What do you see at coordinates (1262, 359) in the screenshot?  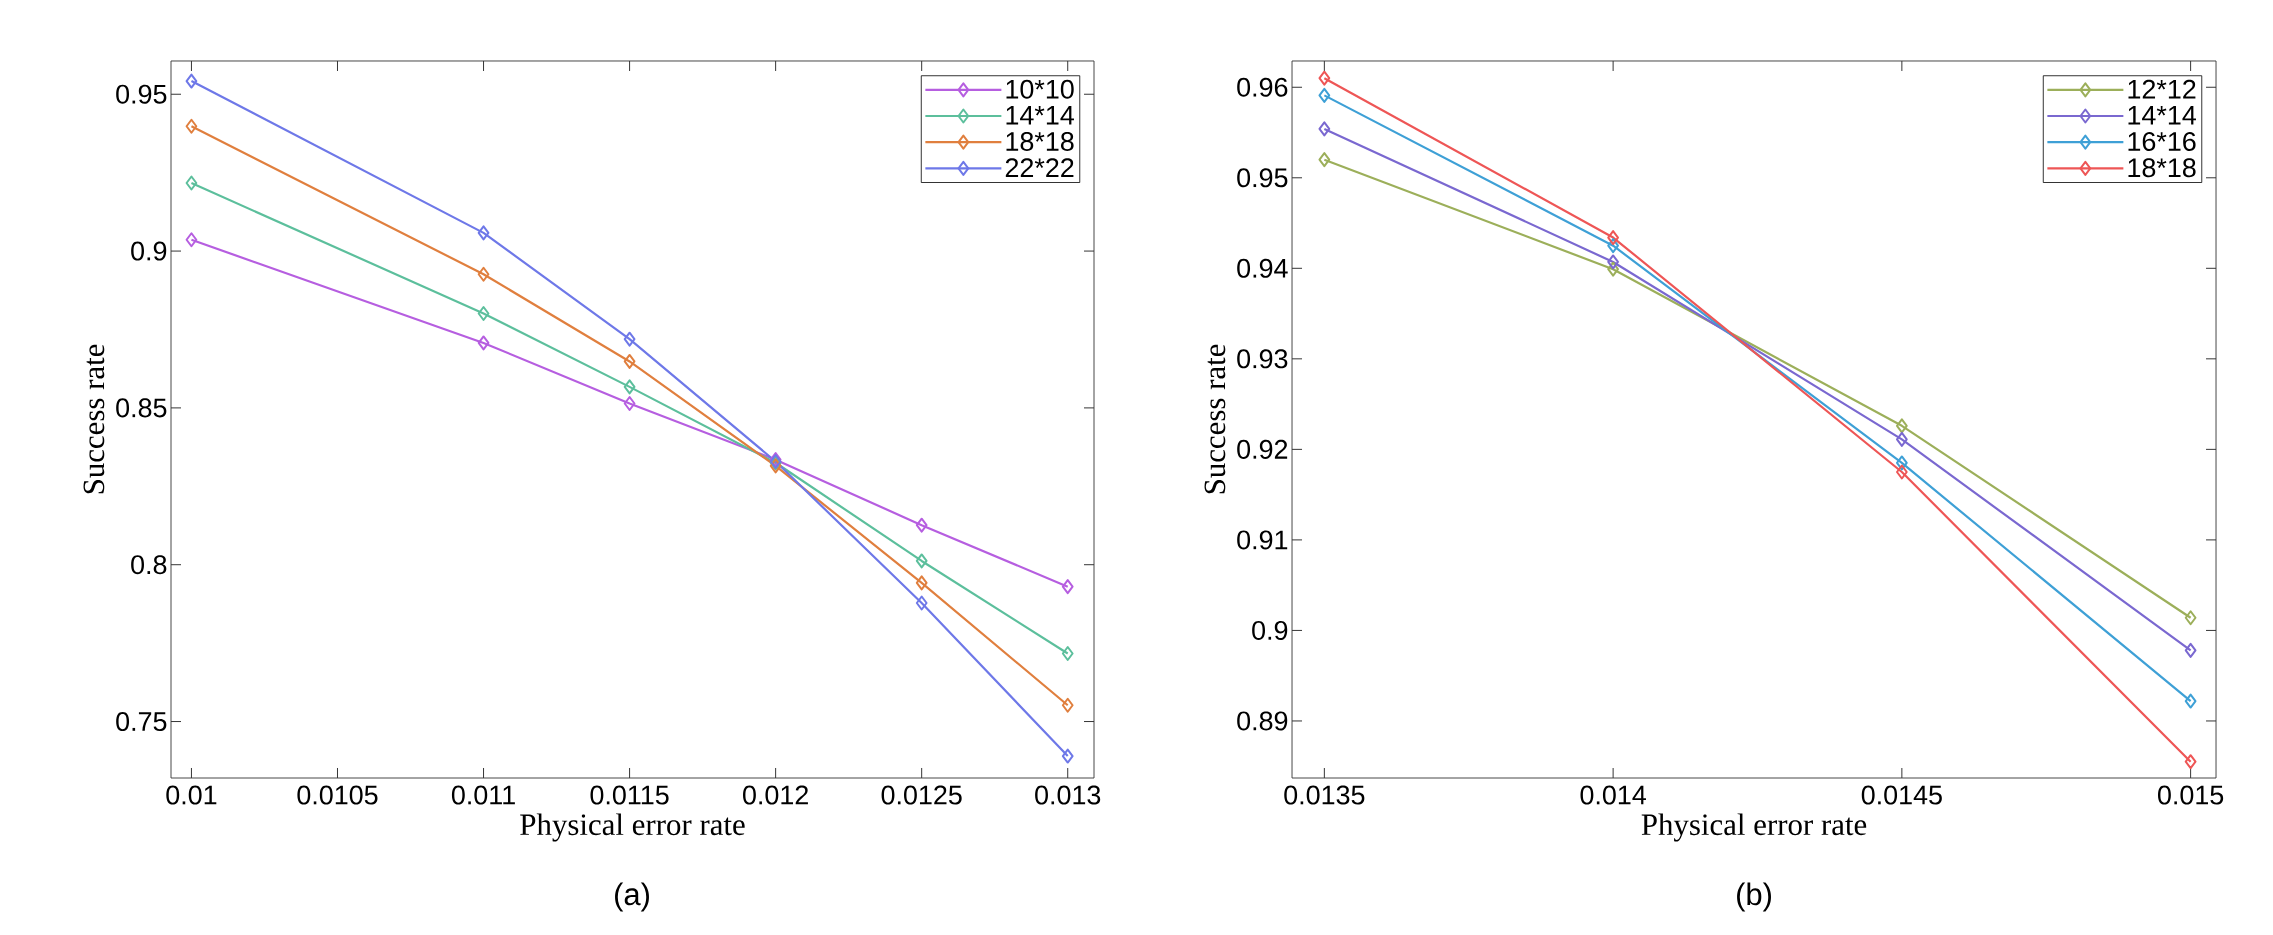 I see `y-tick-label: 0.93` at bounding box center [1262, 359].